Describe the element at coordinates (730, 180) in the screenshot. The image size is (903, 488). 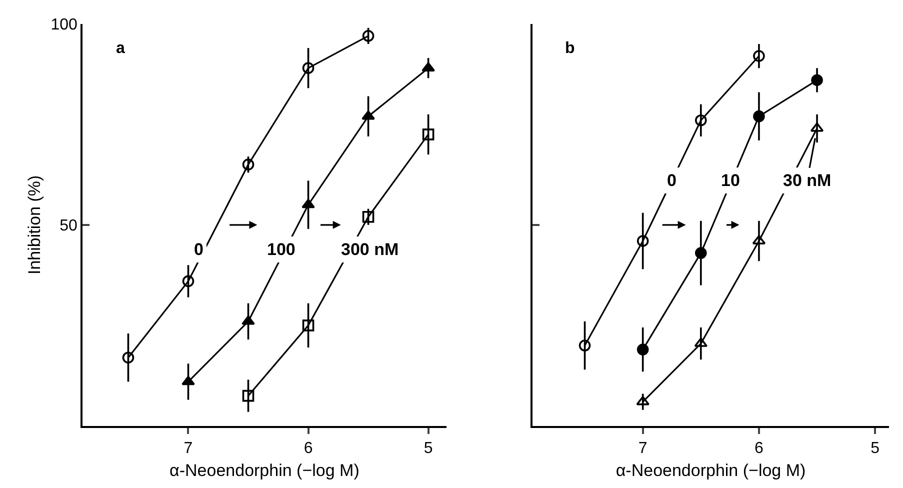
I see `annotation: 10` at that location.